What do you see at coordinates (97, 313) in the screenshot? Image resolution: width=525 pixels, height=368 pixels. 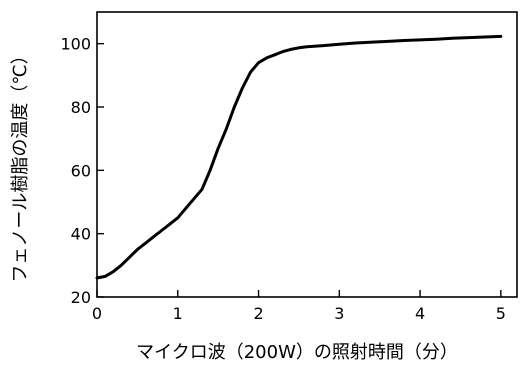 I see `x-tick-label: 0` at bounding box center [97, 313].